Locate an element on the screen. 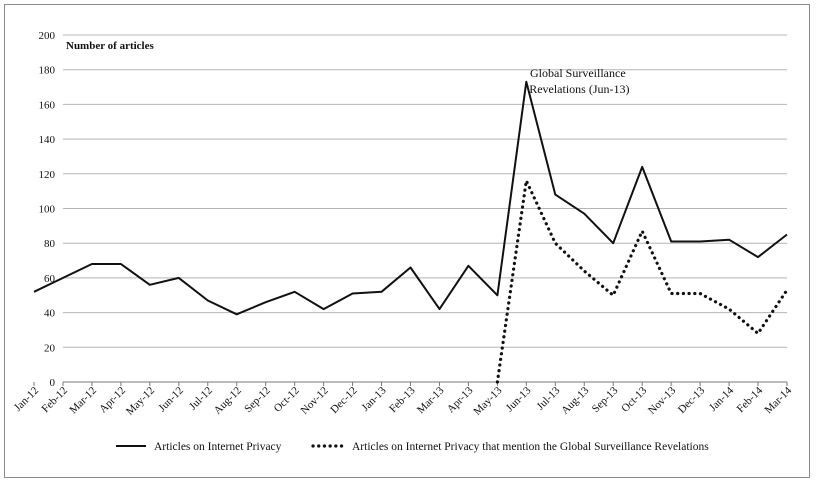 The width and height of the screenshot is (816, 484). x-tick-label: Feb-14 is located at coordinates (750, 399).